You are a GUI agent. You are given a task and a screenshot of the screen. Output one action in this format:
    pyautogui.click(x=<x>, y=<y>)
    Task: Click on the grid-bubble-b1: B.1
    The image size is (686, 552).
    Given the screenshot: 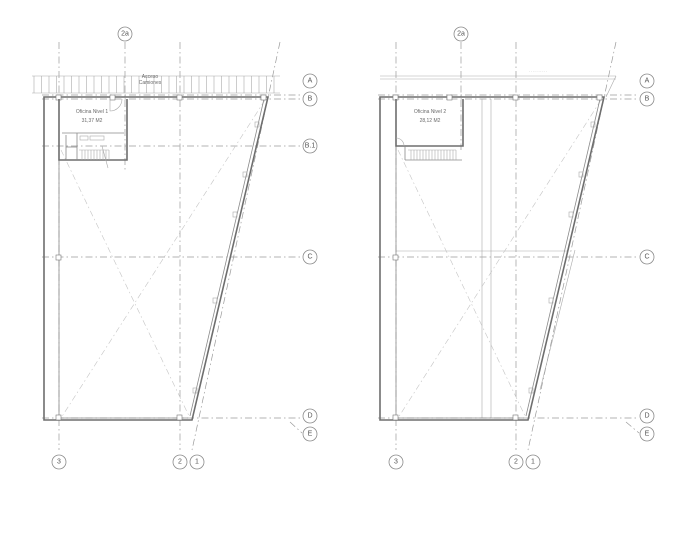 What is the action you would take?
    pyautogui.click(x=310, y=146)
    